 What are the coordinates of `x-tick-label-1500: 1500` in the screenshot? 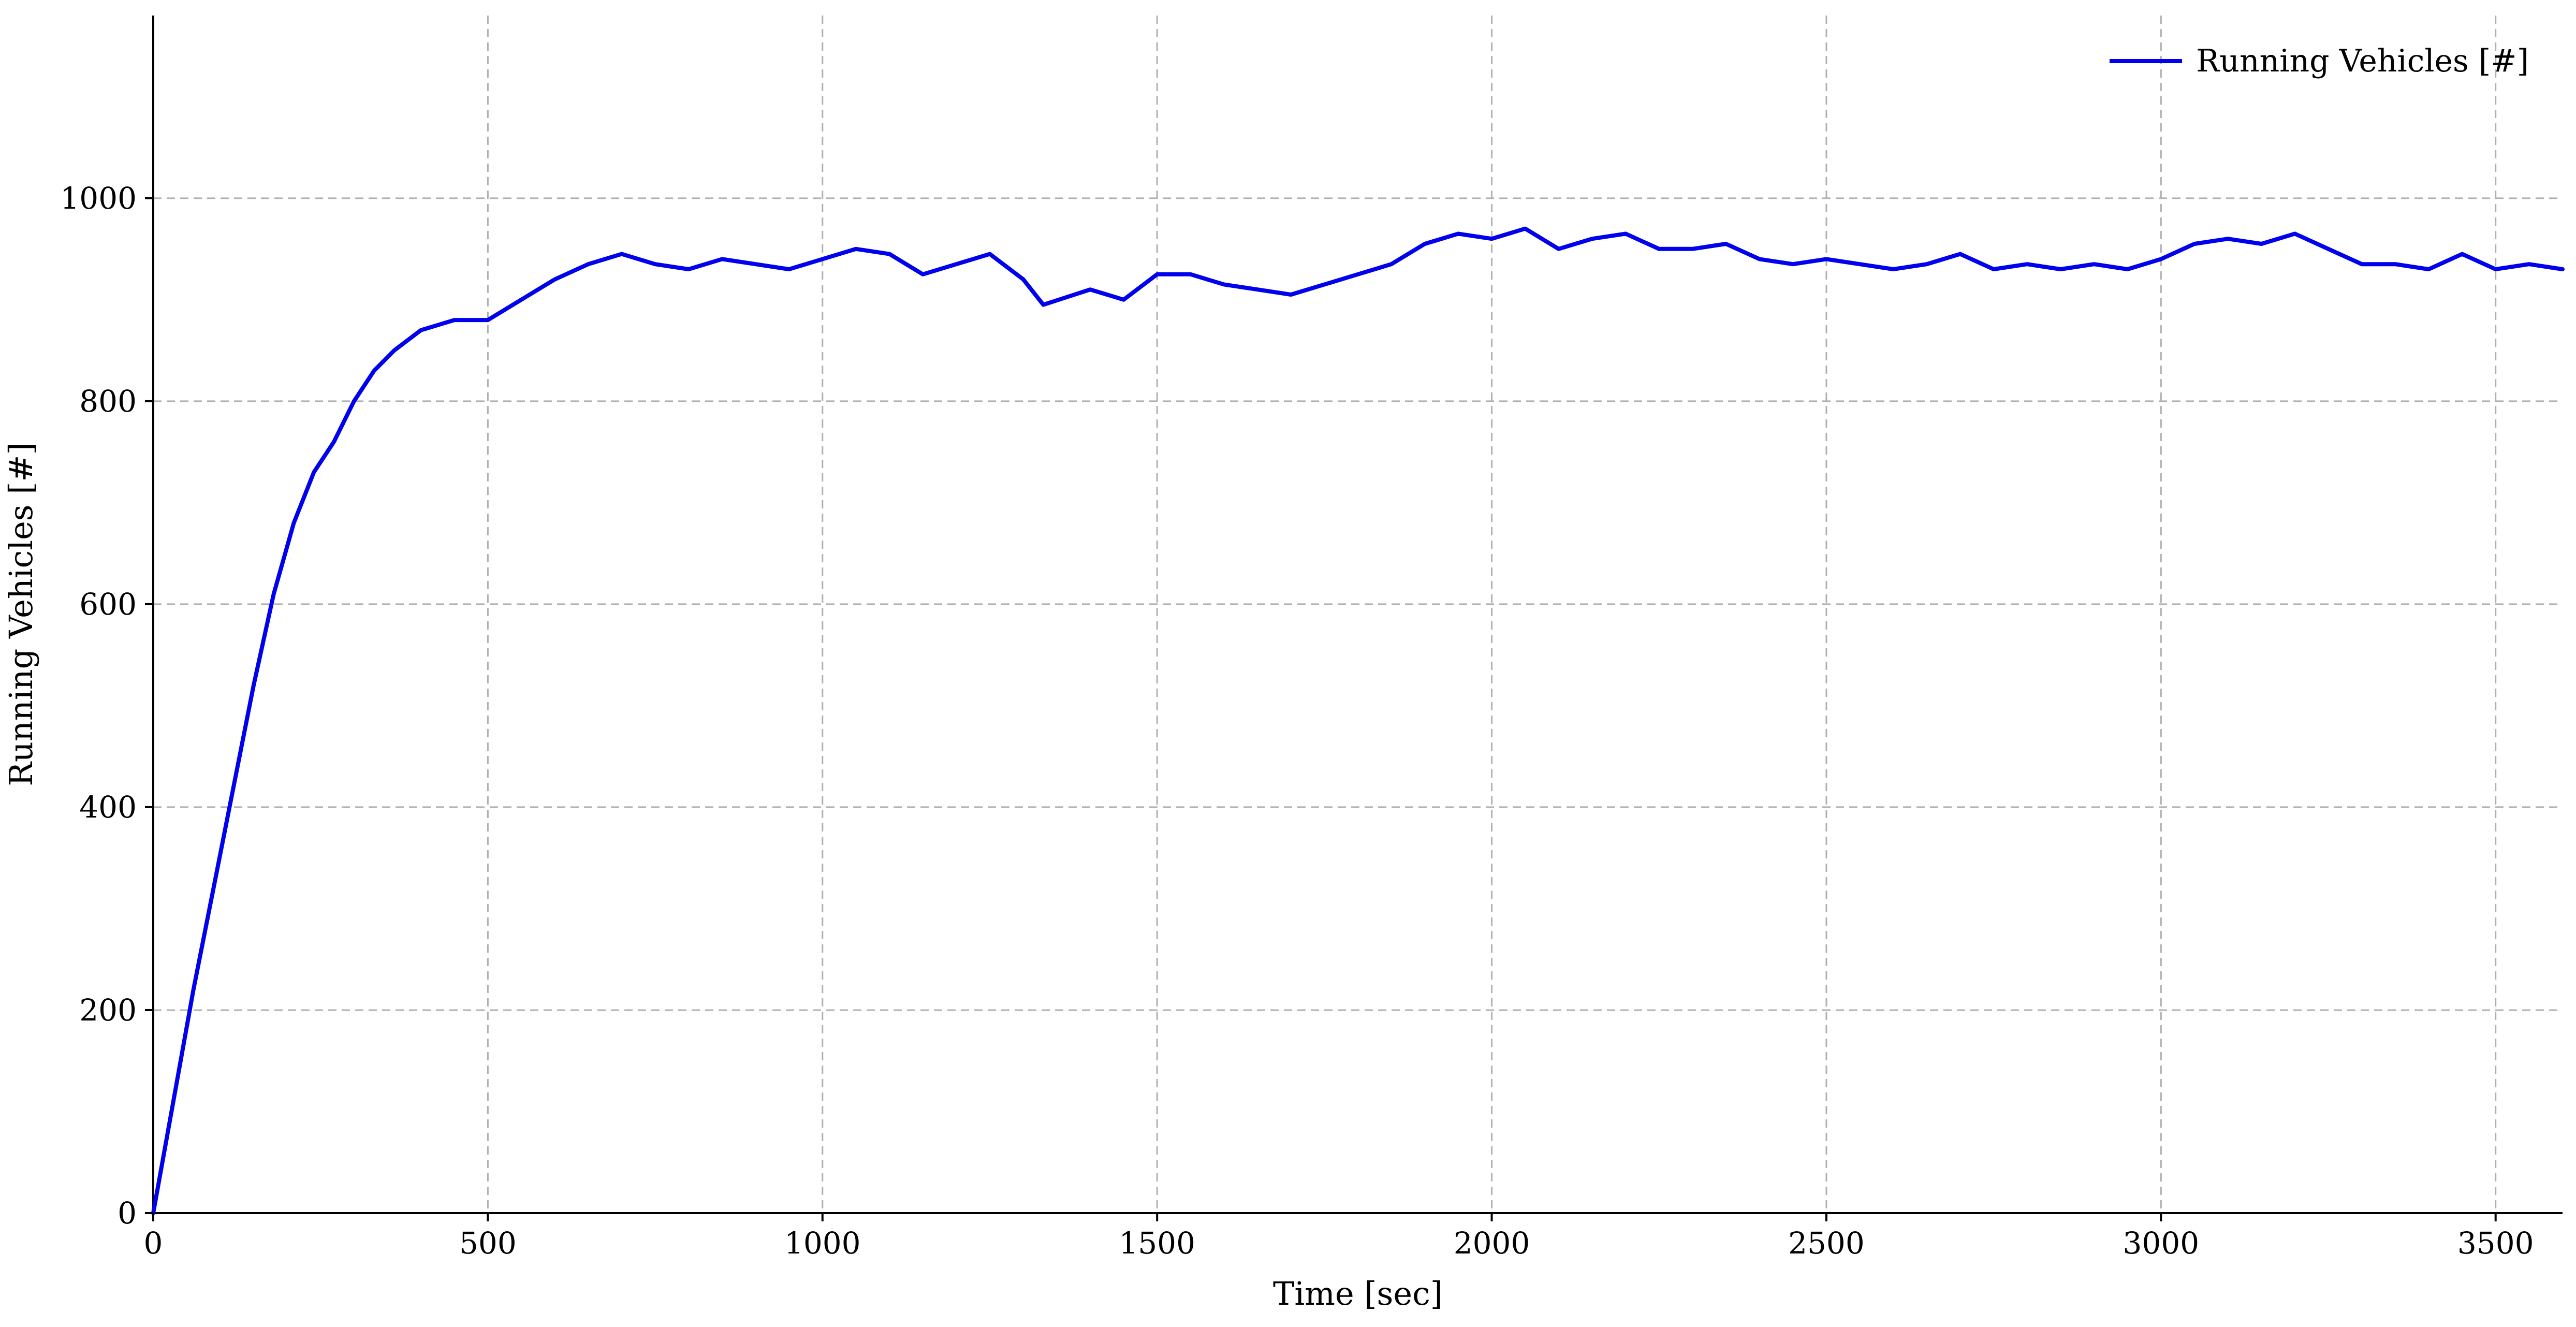 It's located at (1157, 1243).